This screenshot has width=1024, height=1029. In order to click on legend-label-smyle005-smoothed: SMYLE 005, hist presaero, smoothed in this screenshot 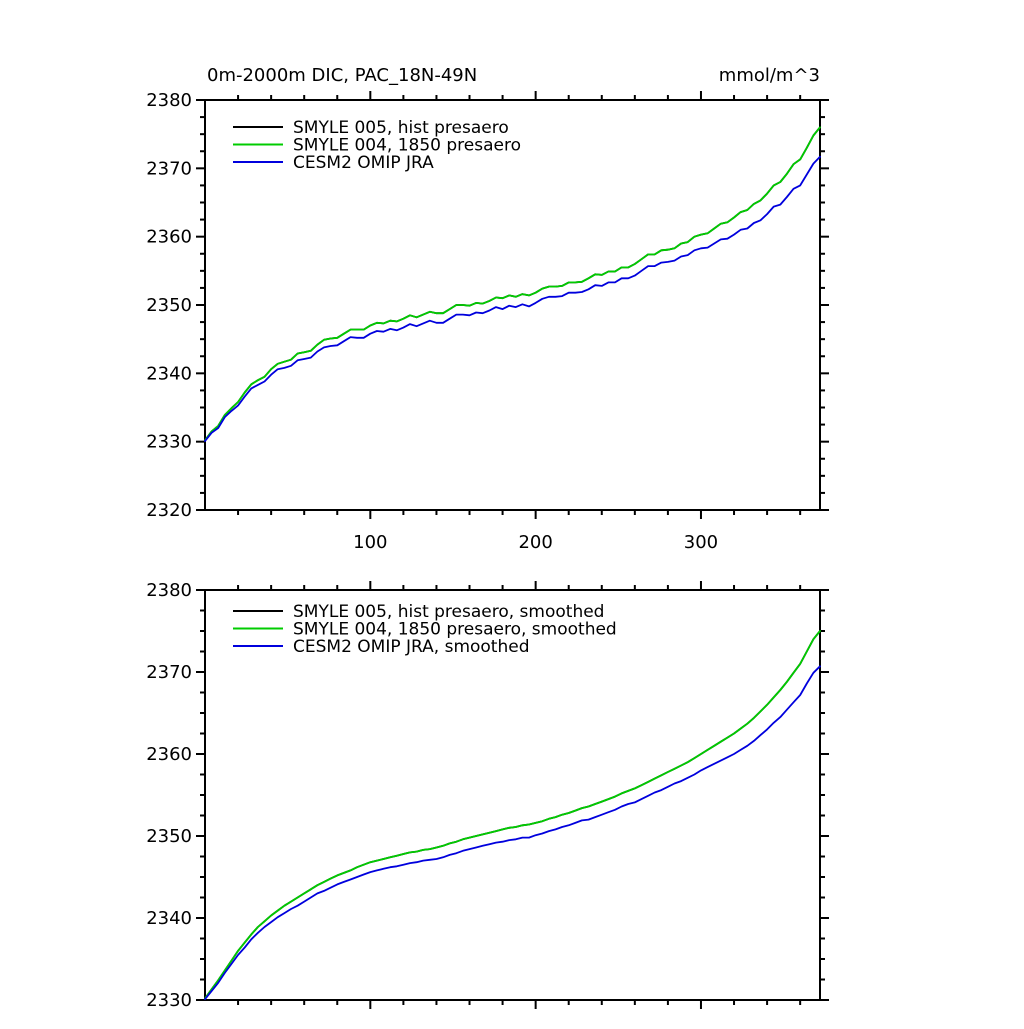, I will do `click(448, 612)`.